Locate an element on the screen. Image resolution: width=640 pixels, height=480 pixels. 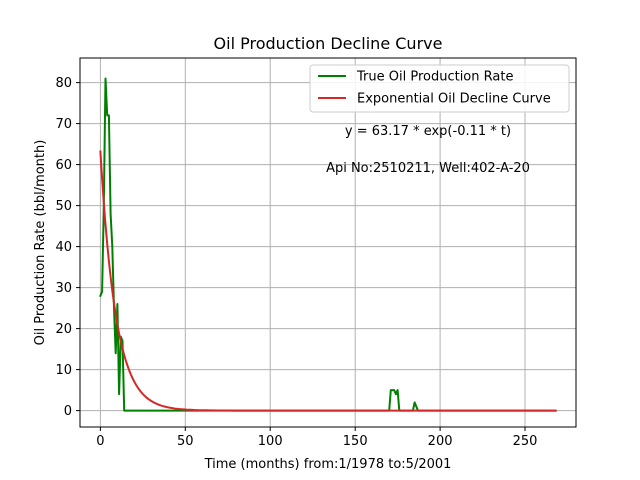
y-tick-label: 0 is located at coordinates (68, 411).